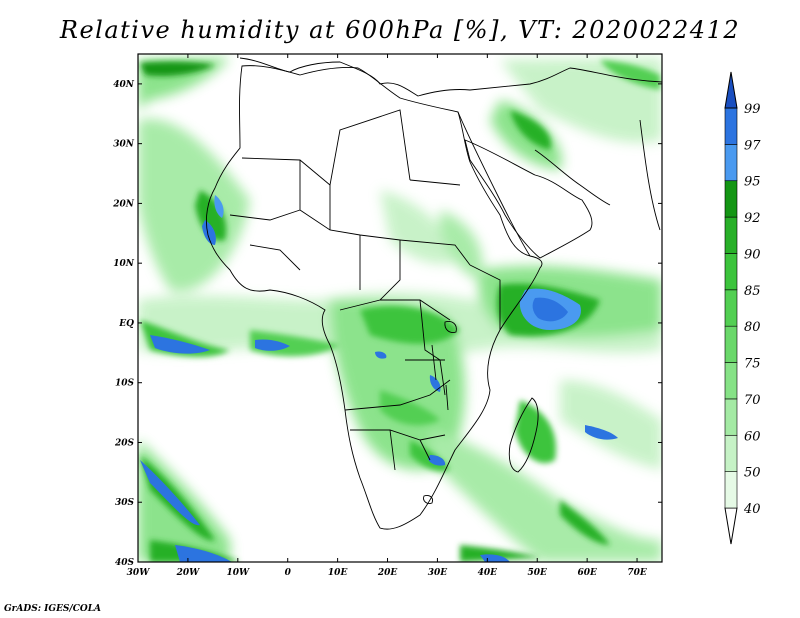 This screenshot has height=618, width=800. What do you see at coordinates (752, 327) in the screenshot?
I see `colorbar-label: 80` at bounding box center [752, 327].